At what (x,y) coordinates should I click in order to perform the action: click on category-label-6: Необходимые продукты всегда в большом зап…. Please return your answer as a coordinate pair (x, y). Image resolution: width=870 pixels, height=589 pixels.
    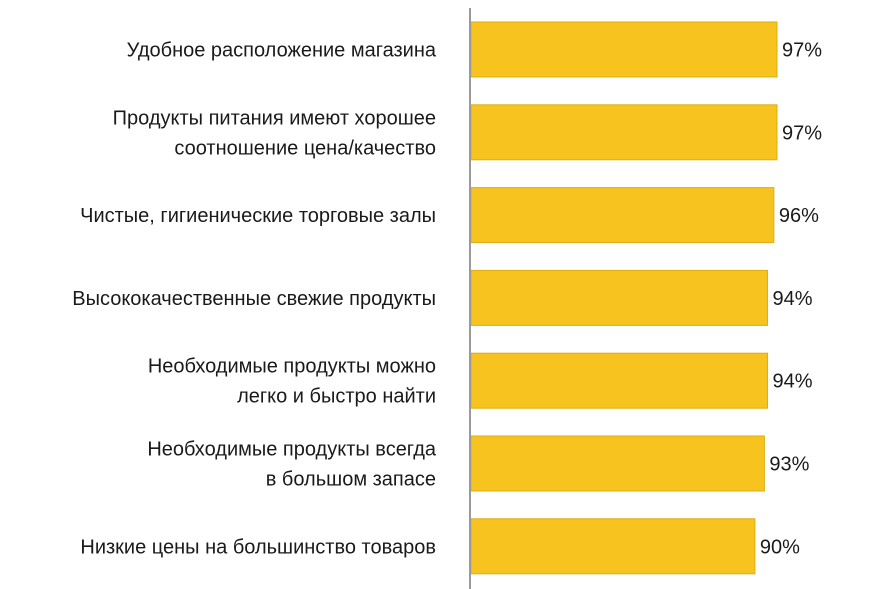
    Looking at the image, I should click on (292, 465).